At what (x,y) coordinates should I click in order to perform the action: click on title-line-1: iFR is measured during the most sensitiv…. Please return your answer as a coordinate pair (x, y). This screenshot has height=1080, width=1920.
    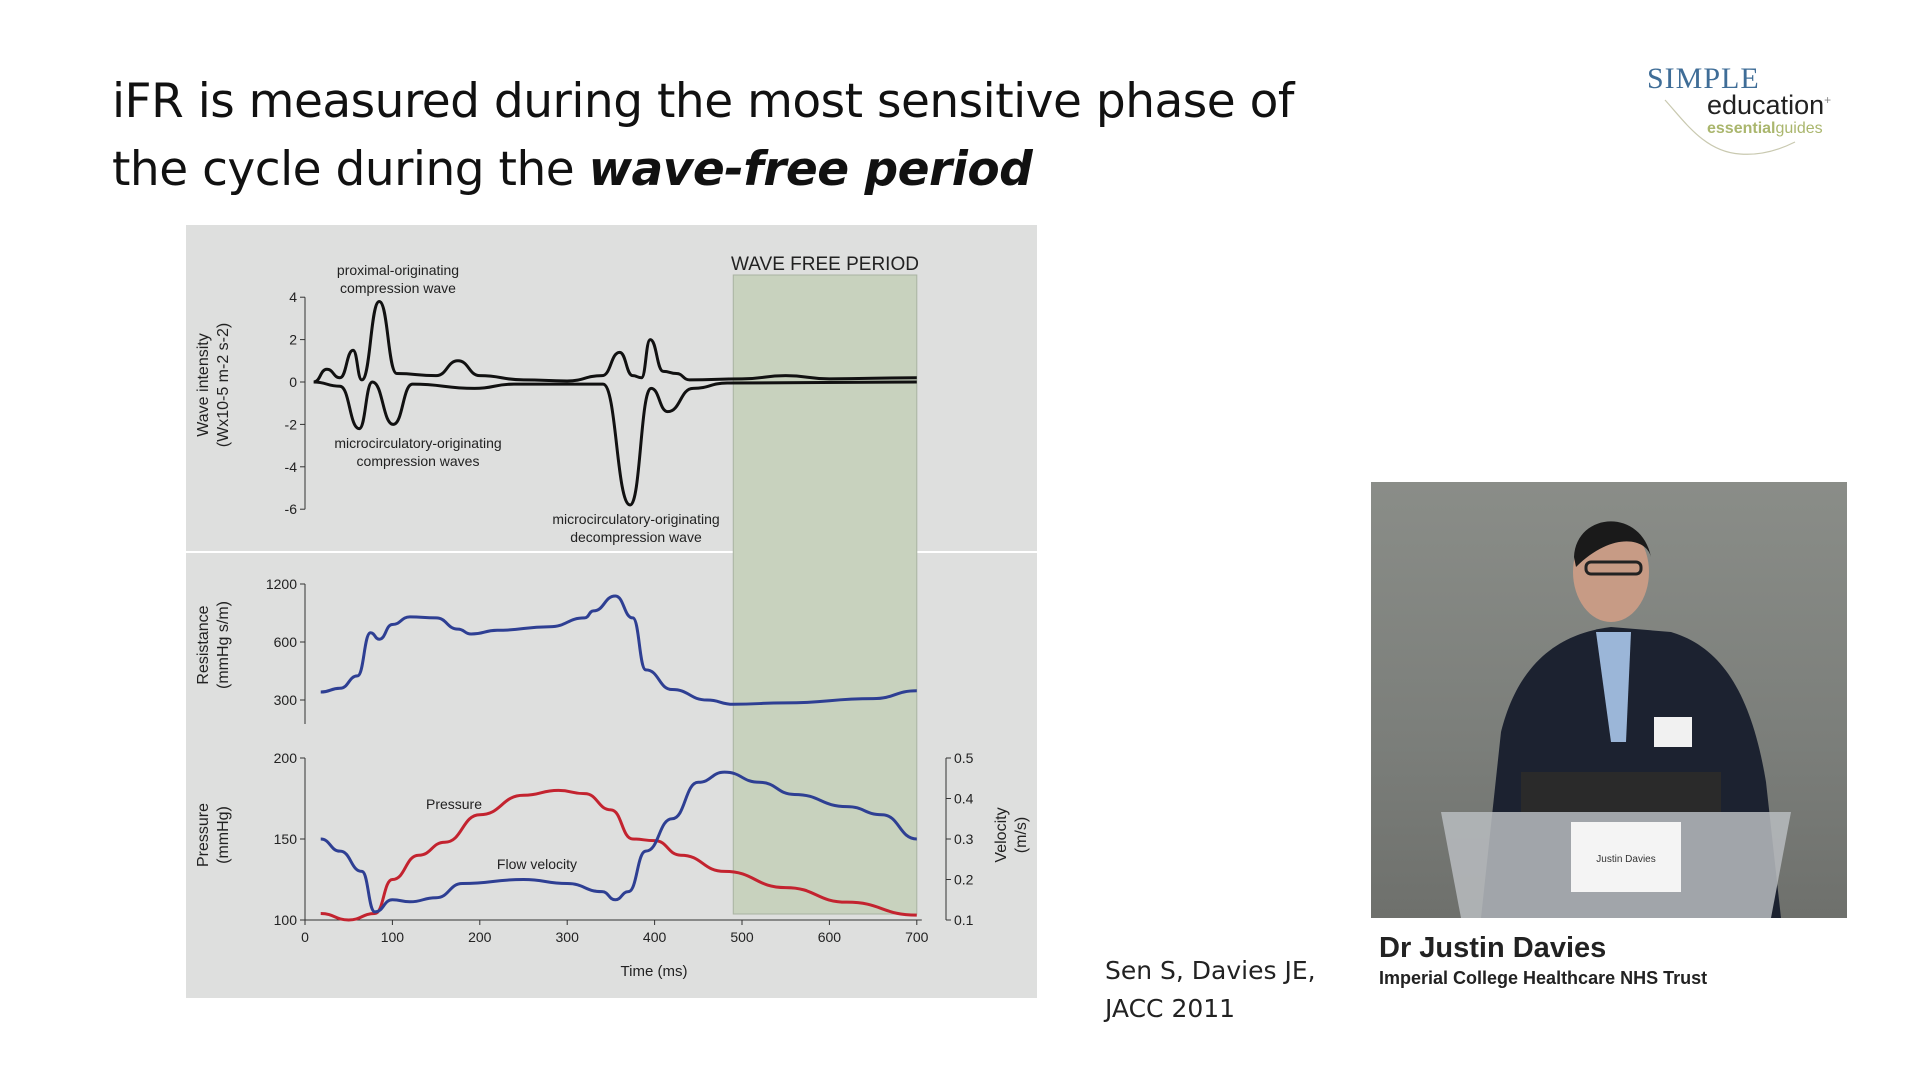
    Looking at the image, I should click on (703, 101).